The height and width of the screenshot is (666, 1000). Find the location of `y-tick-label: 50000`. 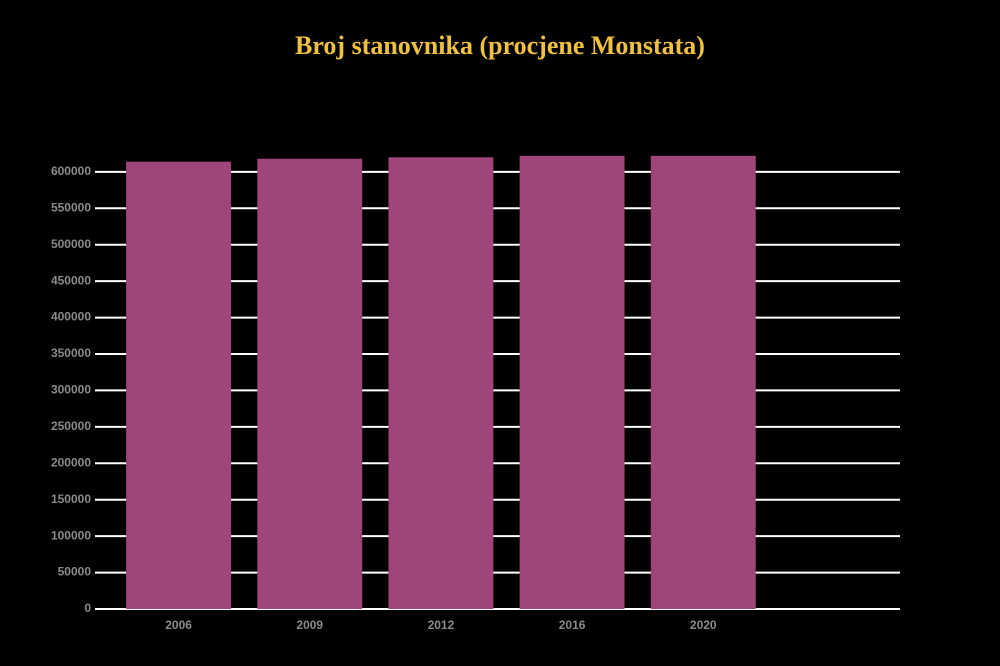

y-tick-label: 50000 is located at coordinates (75, 572).